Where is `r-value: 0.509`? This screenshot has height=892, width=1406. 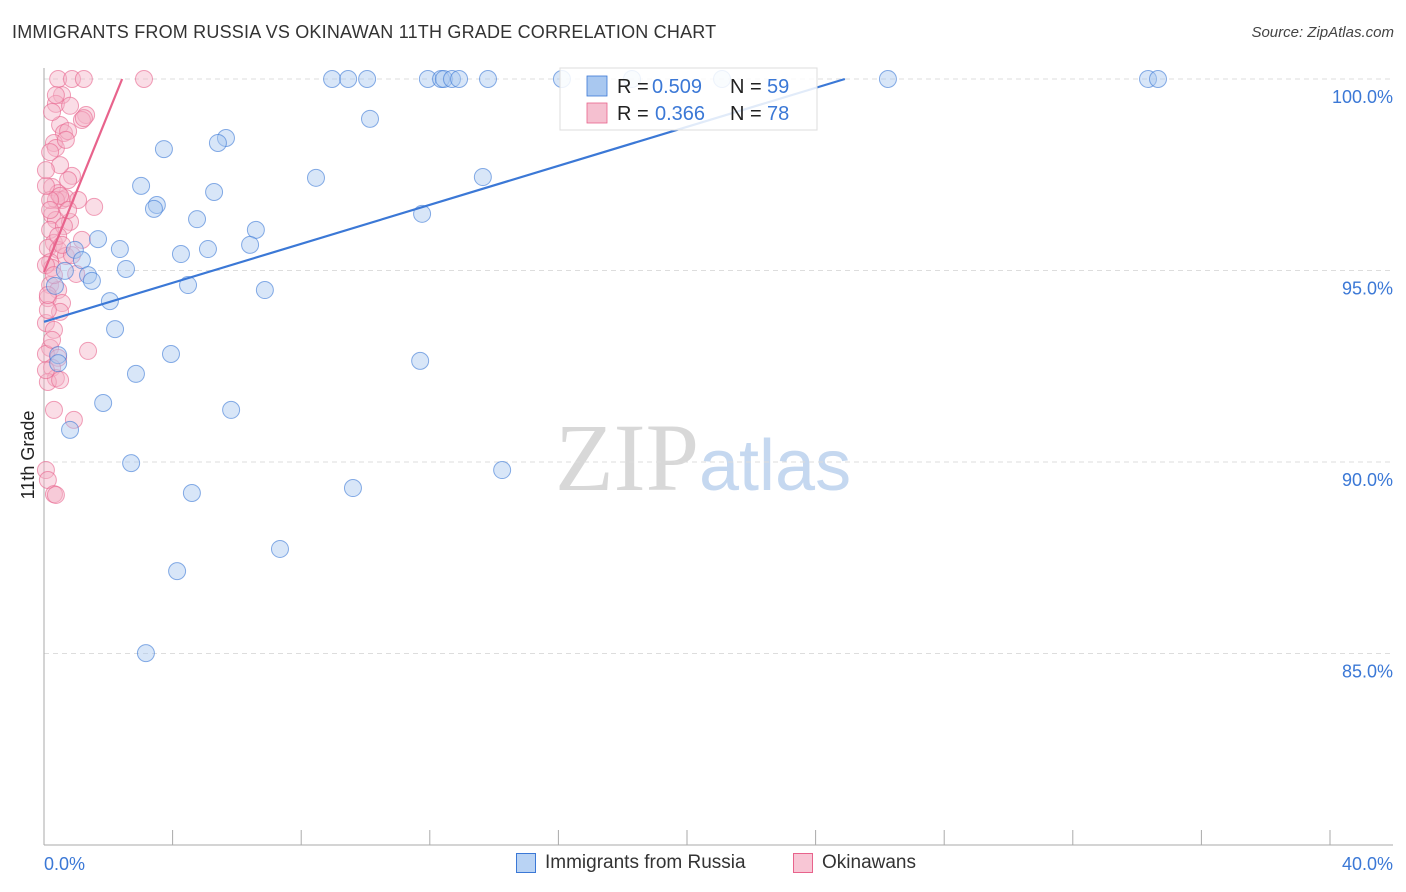
r-value: 0.509 is located at coordinates (677, 87).